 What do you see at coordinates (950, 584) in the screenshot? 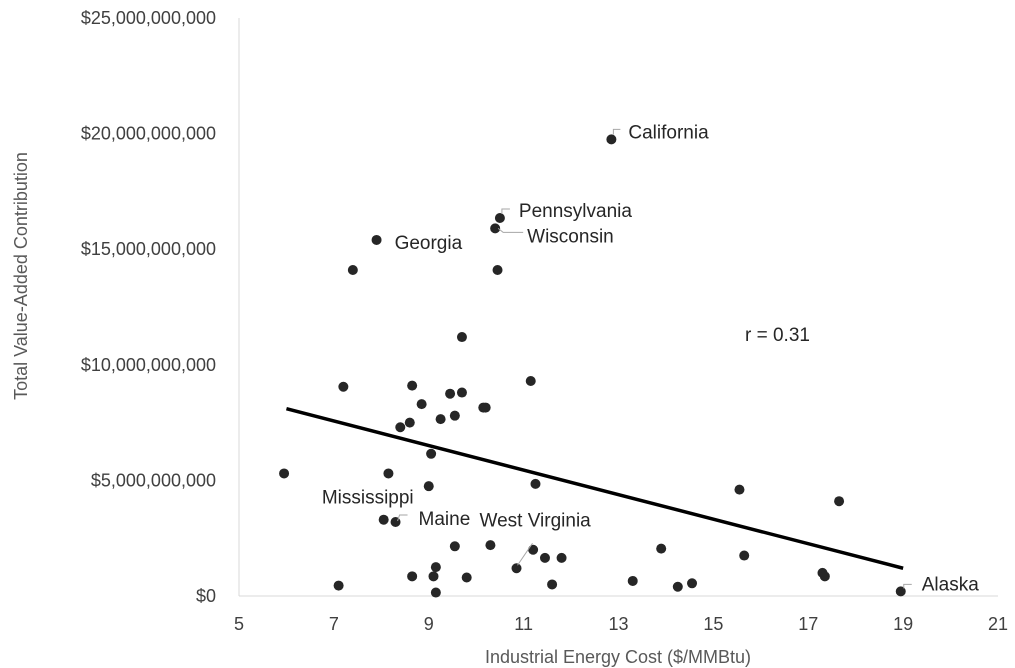
I see `data-label-alaska: Alaska` at bounding box center [950, 584].